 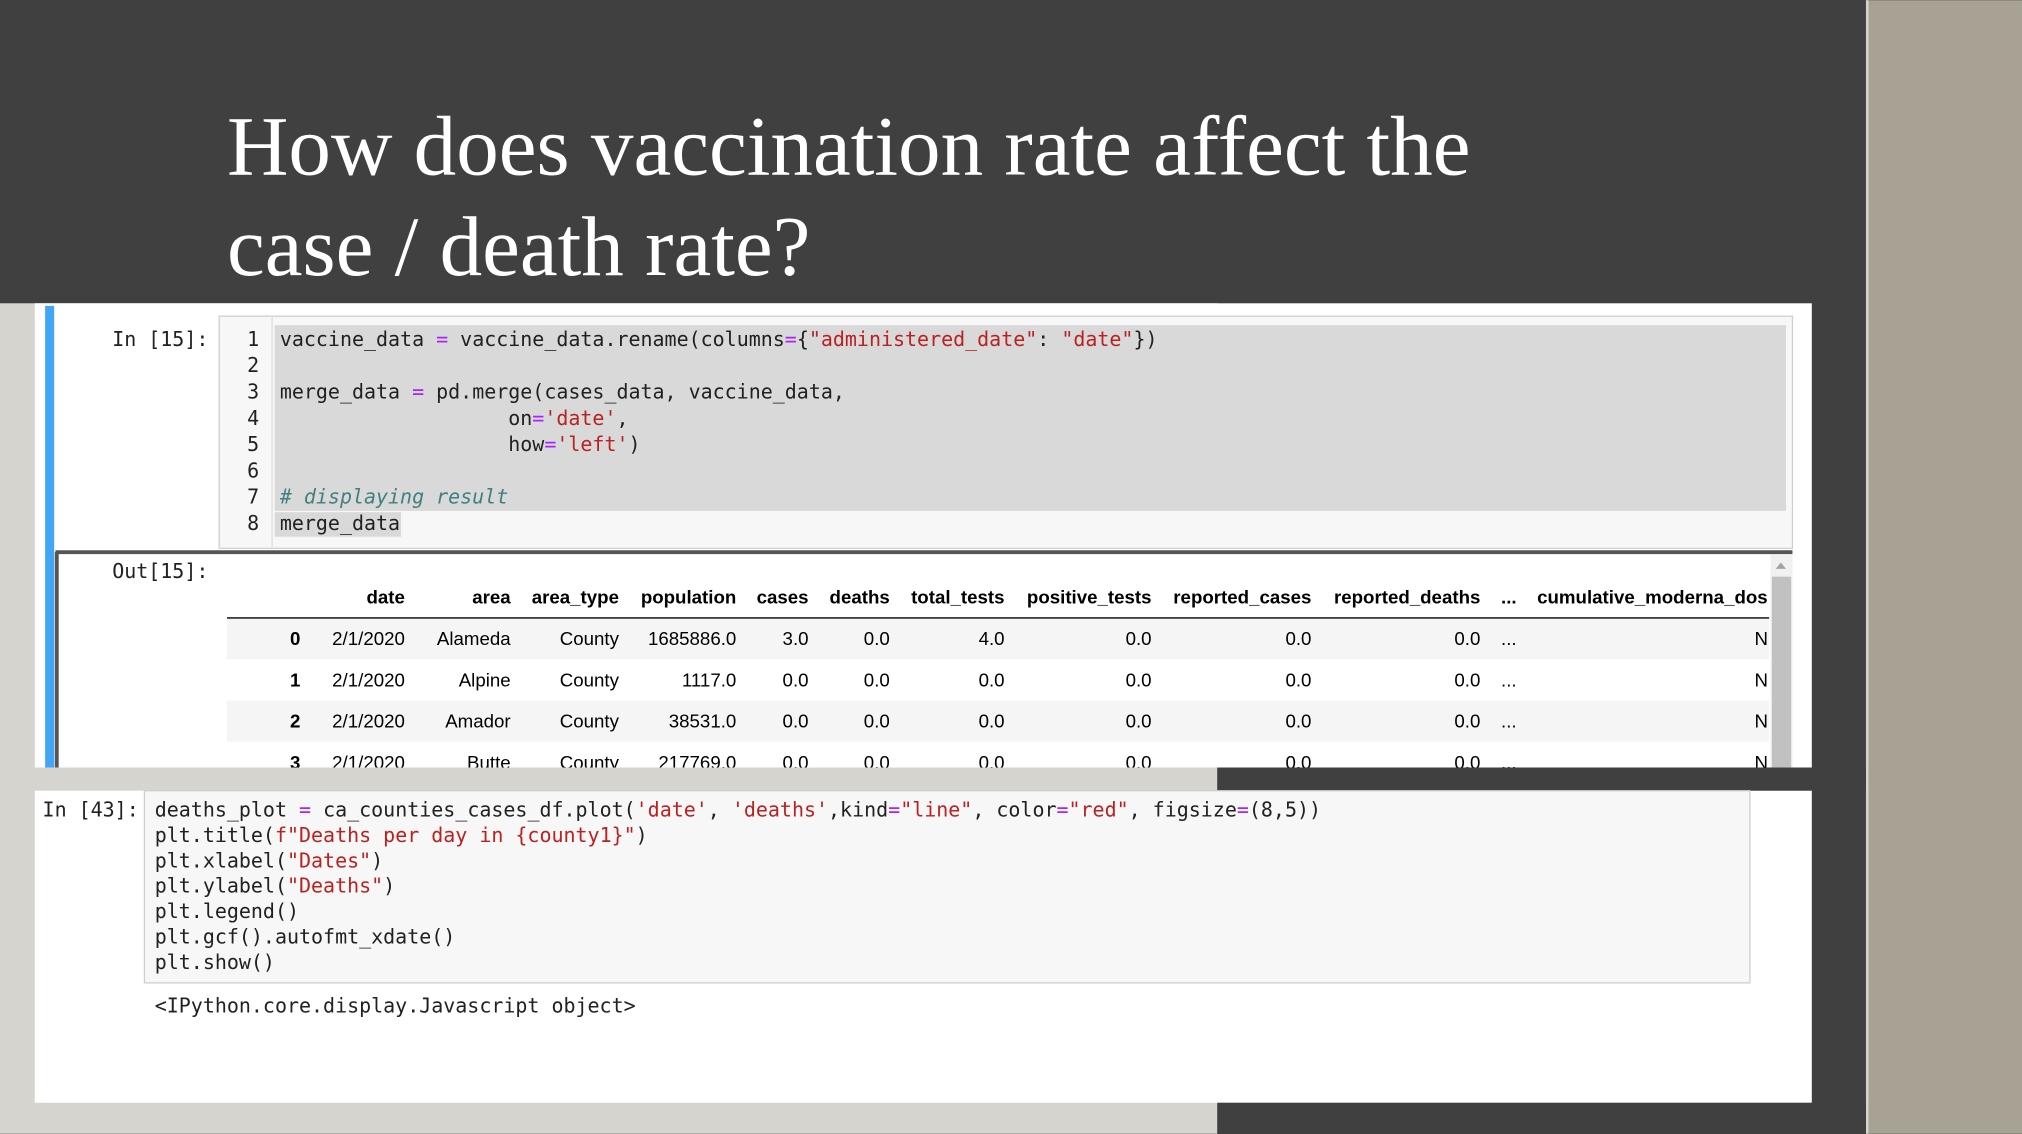 What do you see at coordinates (796, 638) in the screenshot?
I see `table-cell: 3.0` at bounding box center [796, 638].